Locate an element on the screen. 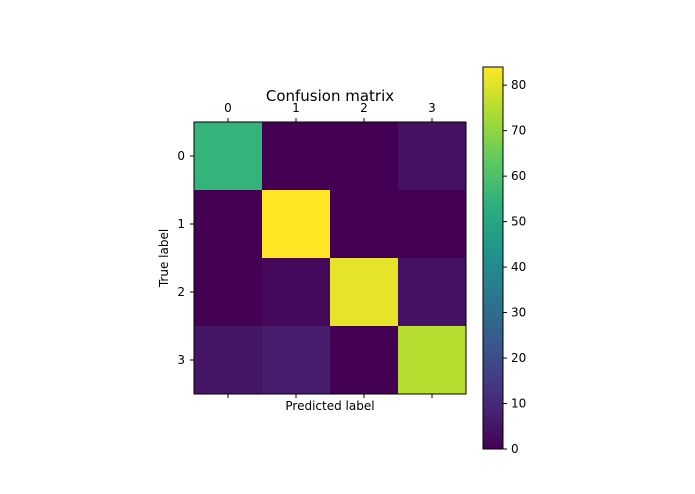 Image resolution: width=695 pixels, height=494 pixels. colorbar-tick-label: 60 is located at coordinates (518, 176).